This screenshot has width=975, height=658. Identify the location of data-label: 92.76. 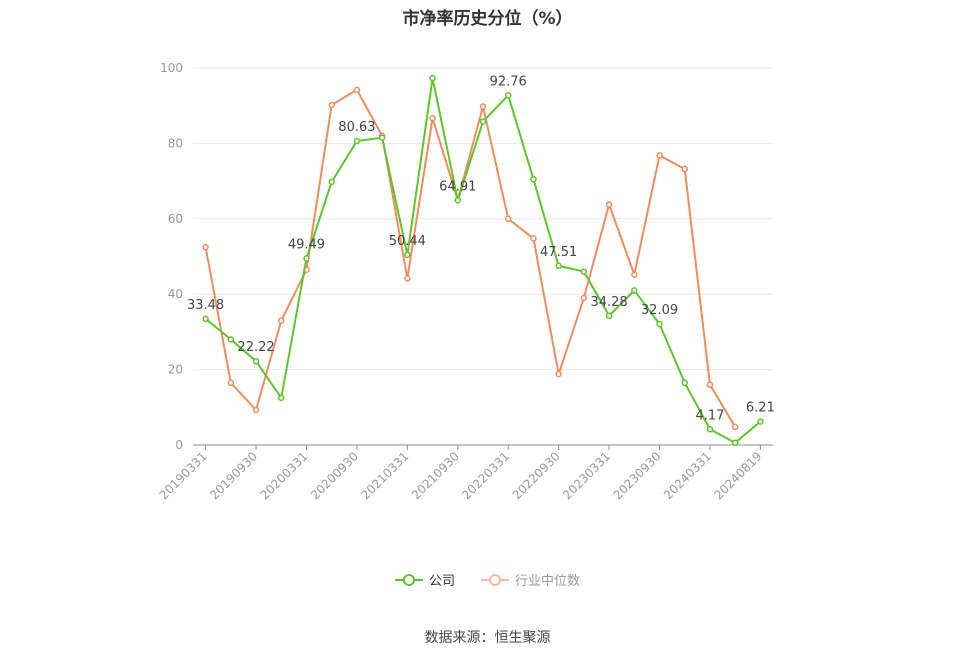
(508, 81).